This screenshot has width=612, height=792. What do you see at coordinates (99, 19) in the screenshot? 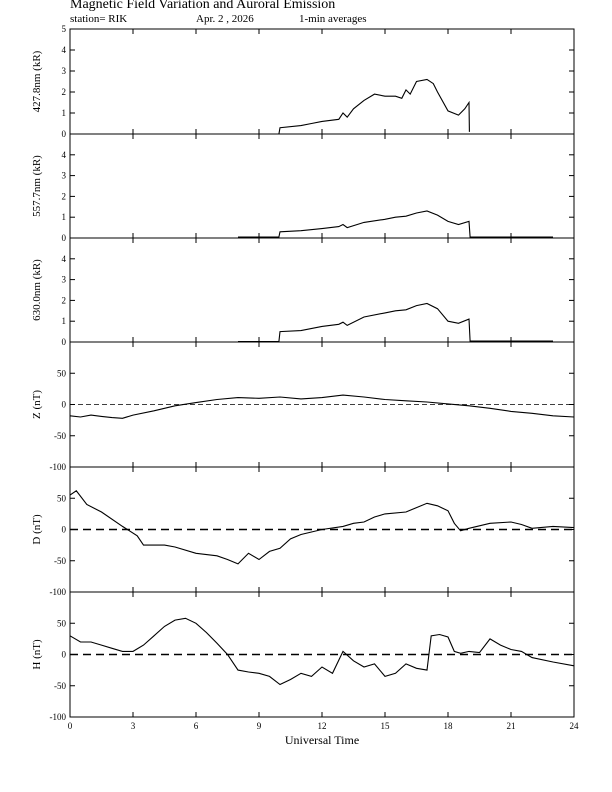
I see `station-label: station= RIK` at bounding box center [99, 19].